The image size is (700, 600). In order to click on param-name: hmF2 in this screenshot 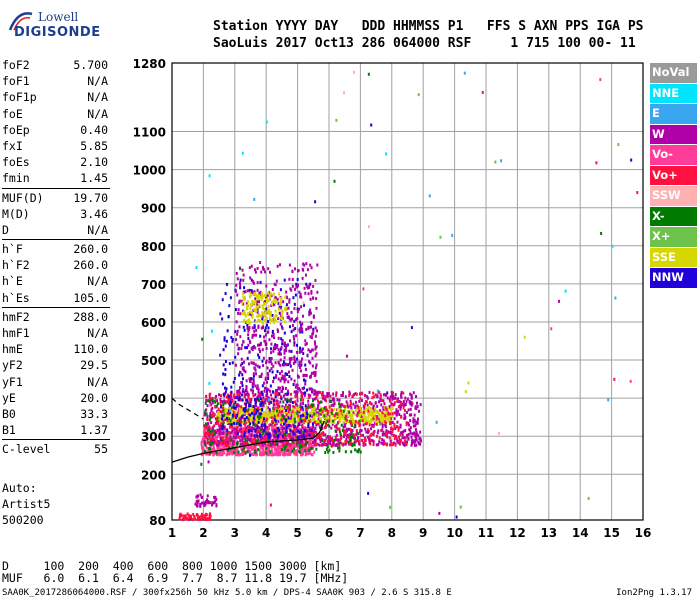, I will do `click(16, 316)`.